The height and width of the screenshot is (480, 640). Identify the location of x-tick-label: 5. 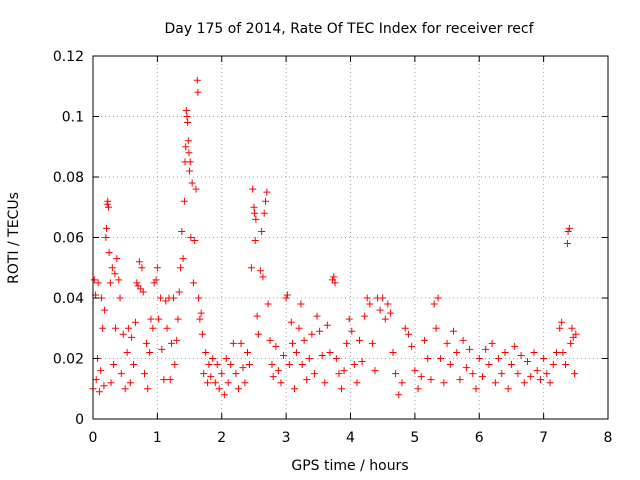
(414, 438).